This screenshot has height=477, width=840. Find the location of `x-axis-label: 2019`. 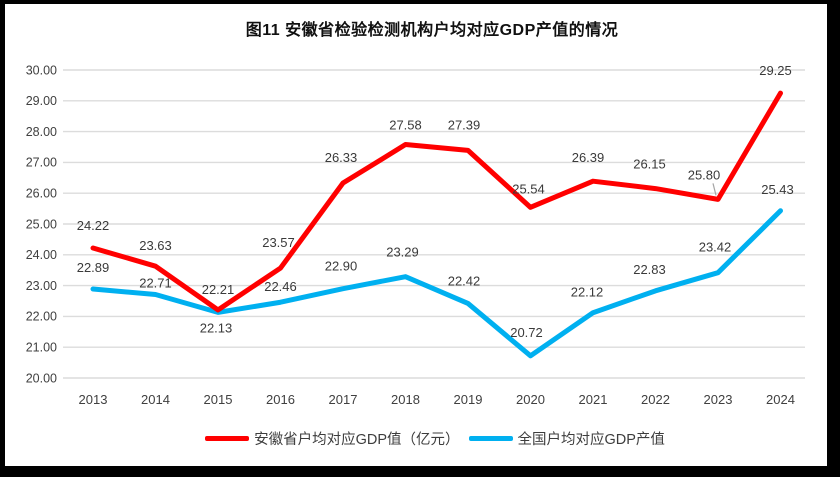

x-axis-label: 2019 is located at coordinates (468, 399).